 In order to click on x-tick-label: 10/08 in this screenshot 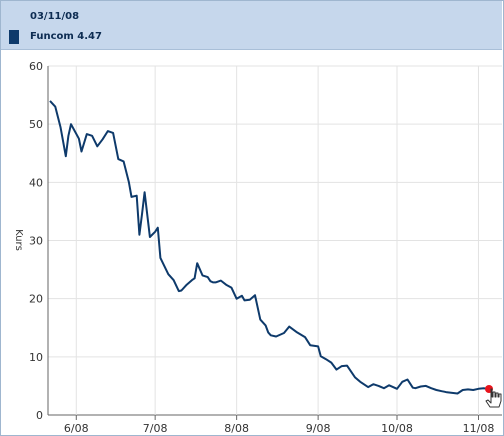, I will do `click(397, 428)`.